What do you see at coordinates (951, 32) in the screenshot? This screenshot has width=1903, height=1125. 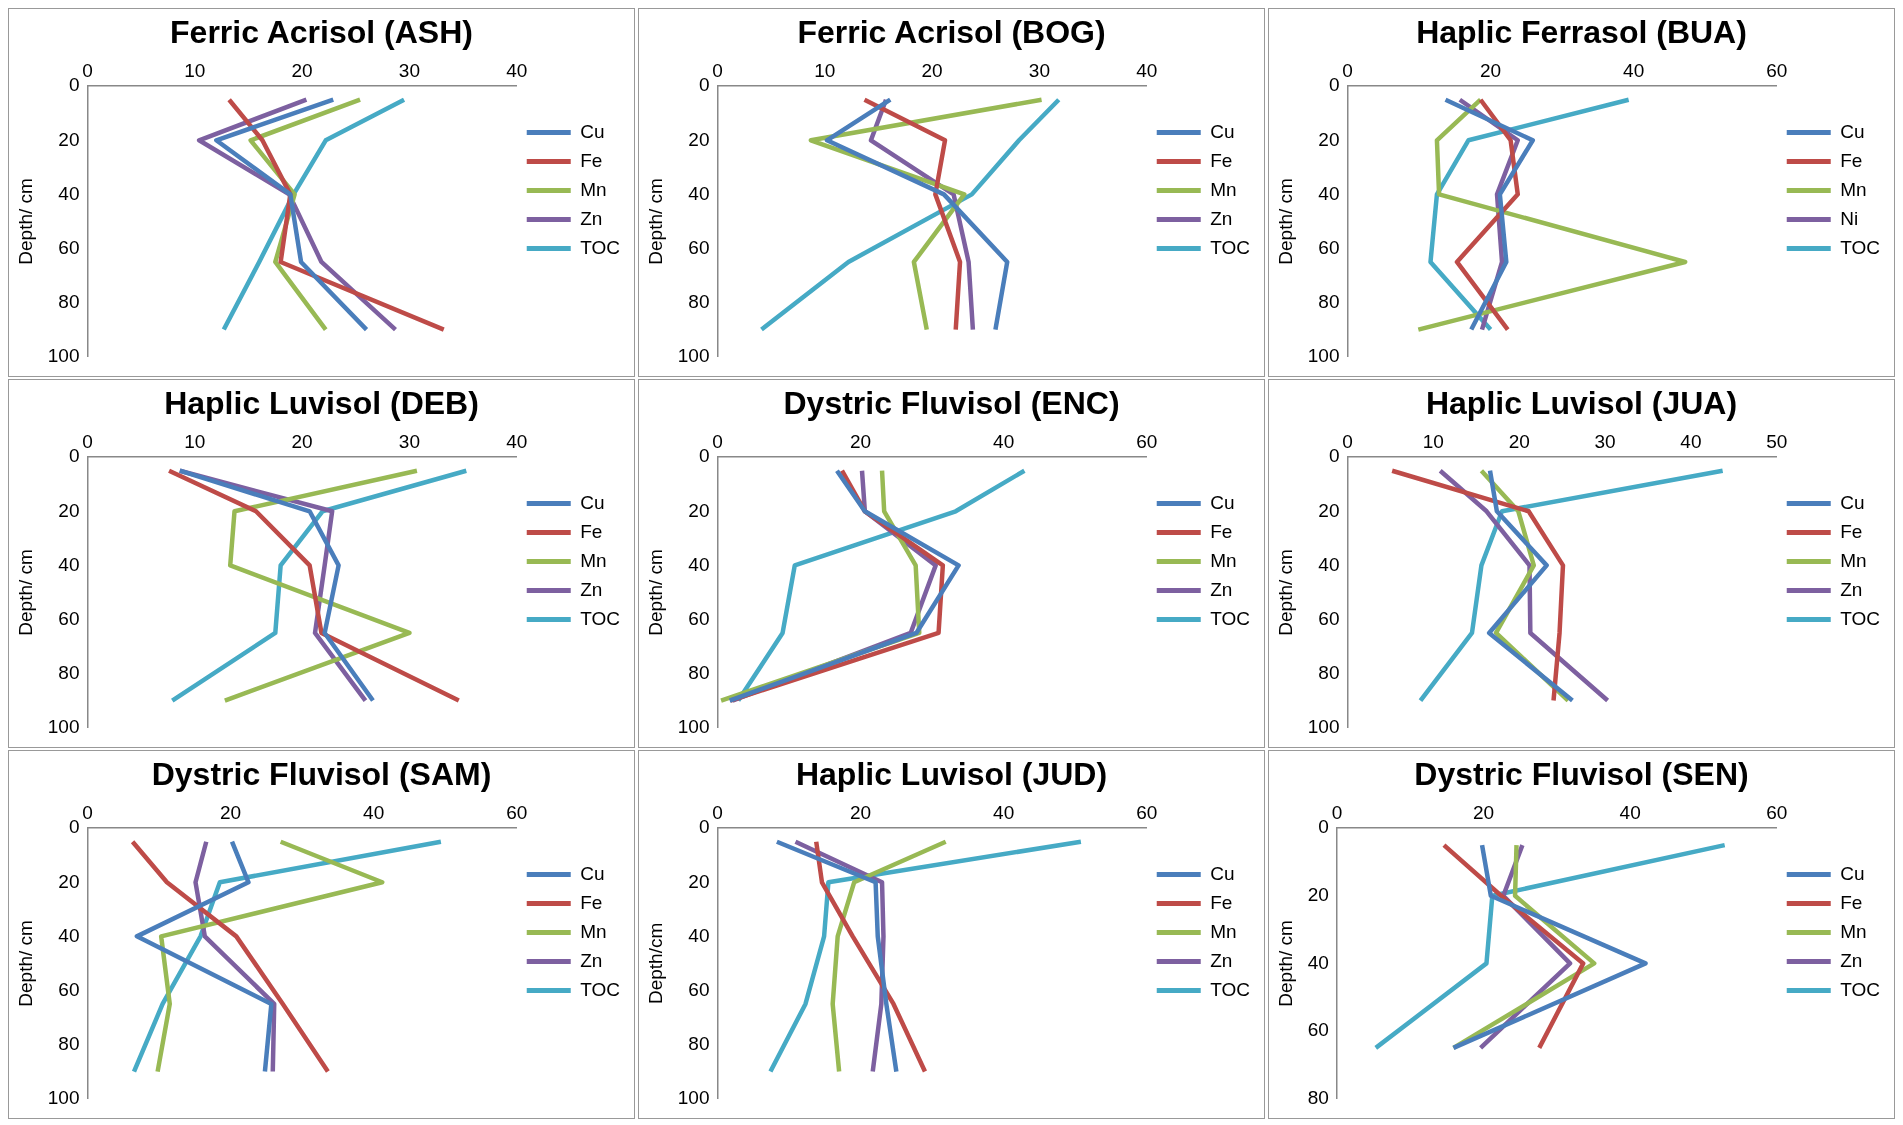 I see `chart-title: Ferric Acrisol (BOG)` at bounding box center [951, 32].